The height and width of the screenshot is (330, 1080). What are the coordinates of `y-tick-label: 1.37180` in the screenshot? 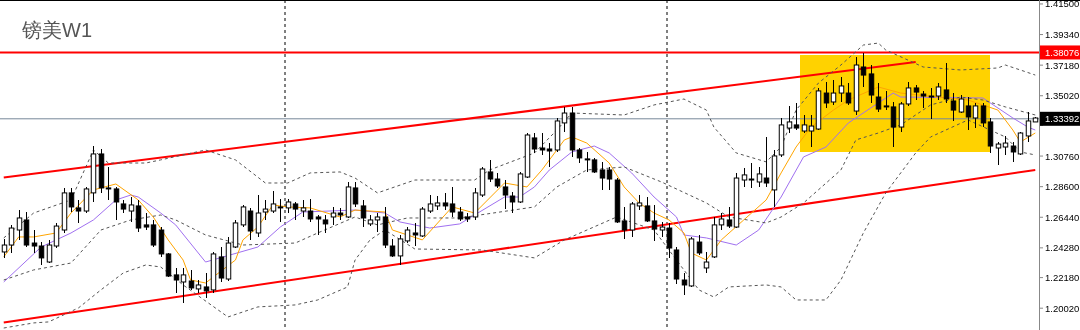 It's located at (1062, 65).